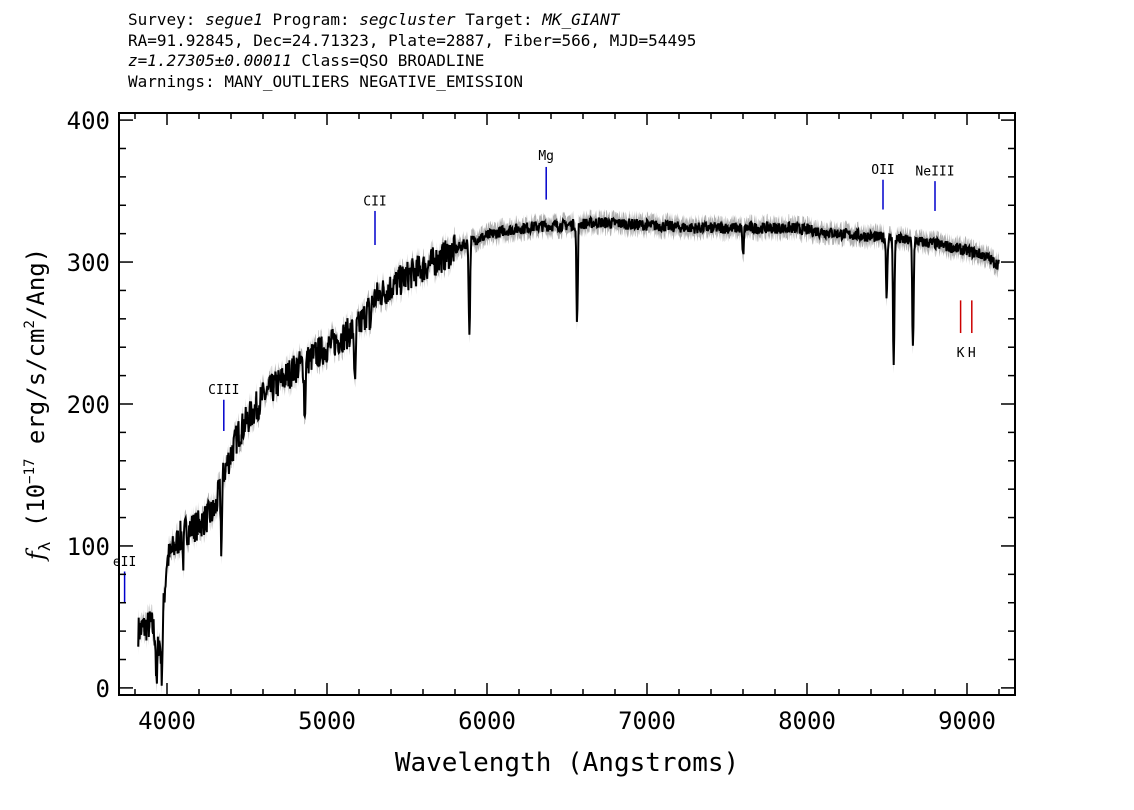 Image resolution: width=1134 pixels, height=810 pixels. Describe the element at coordinates (647, 721) in the screenshot. I see `x-tick-label: 7000` at that location.